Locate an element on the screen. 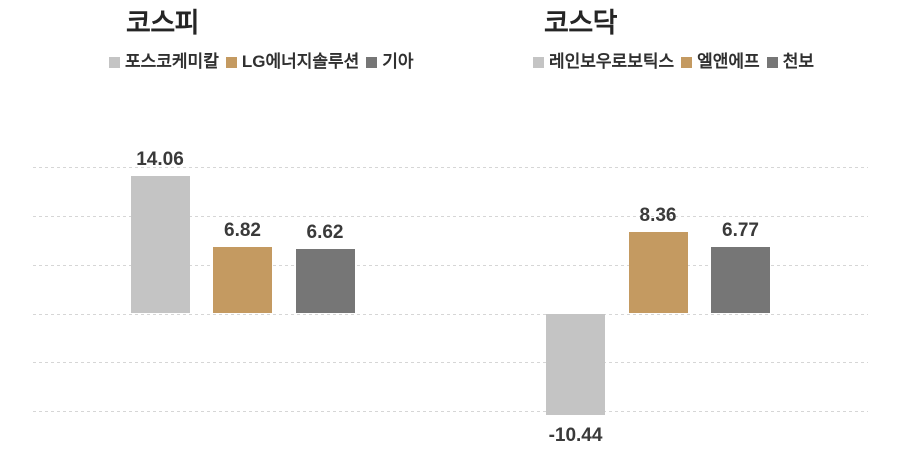 The height and width of the screenshot is (450, 900). bar-레인보우로보틱스 is located at coordinates (575, 364).